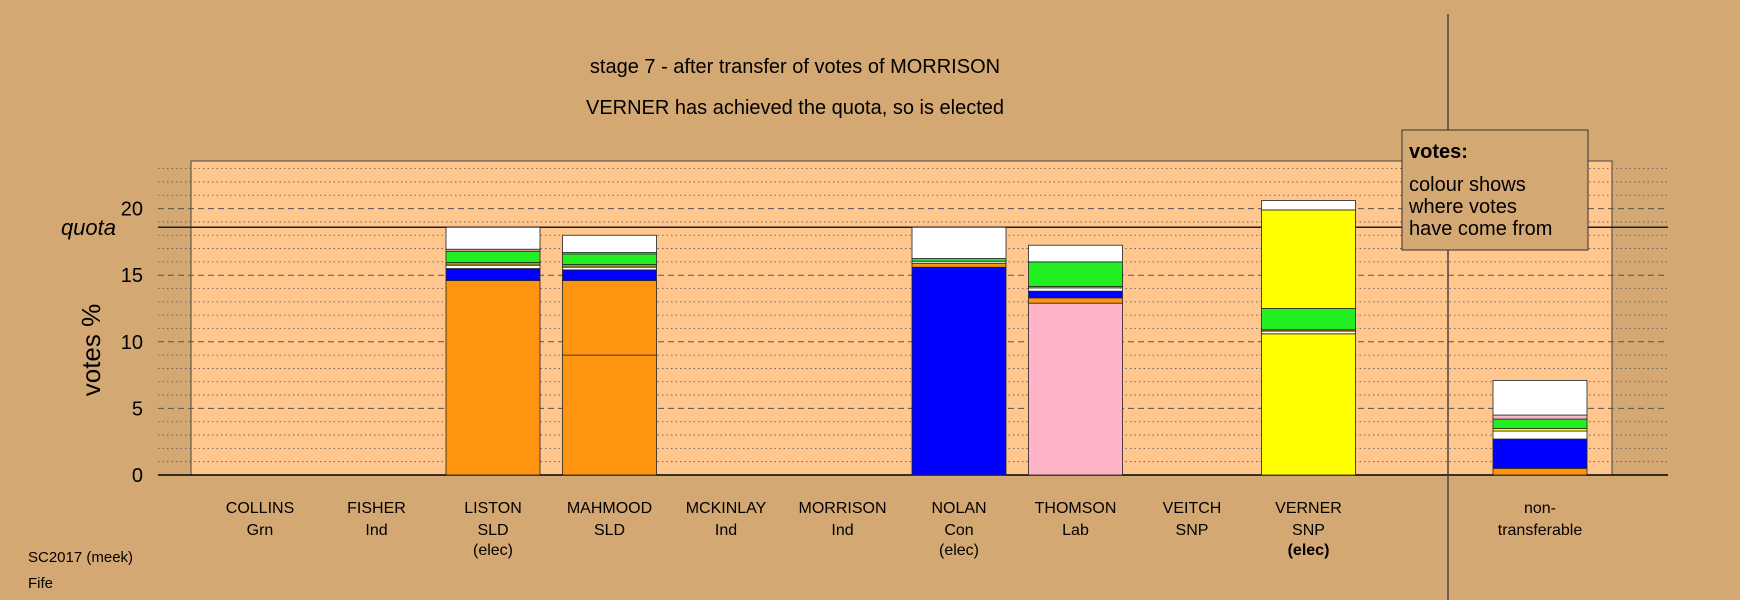 This screenshot has width=1740, height=600. Describe the element at coordinates (843, 508) in the screenshot. I see `candidate-name: MORRISON` at that location.